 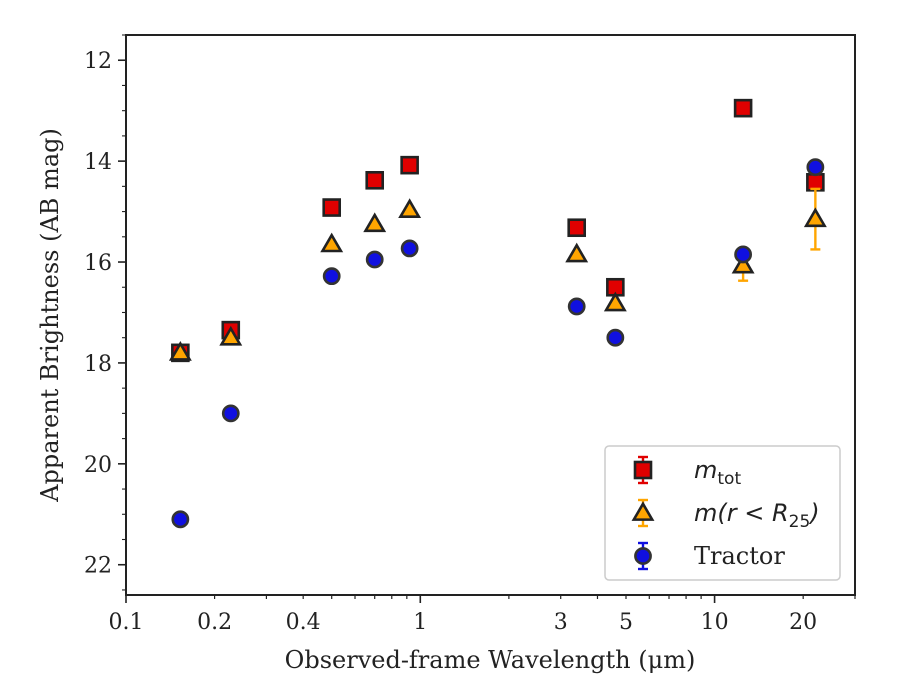 What do you see at coordinates (800, 522) in the screenshot?
I see `legend-subscript: 25` at bounding box center [800, 522].